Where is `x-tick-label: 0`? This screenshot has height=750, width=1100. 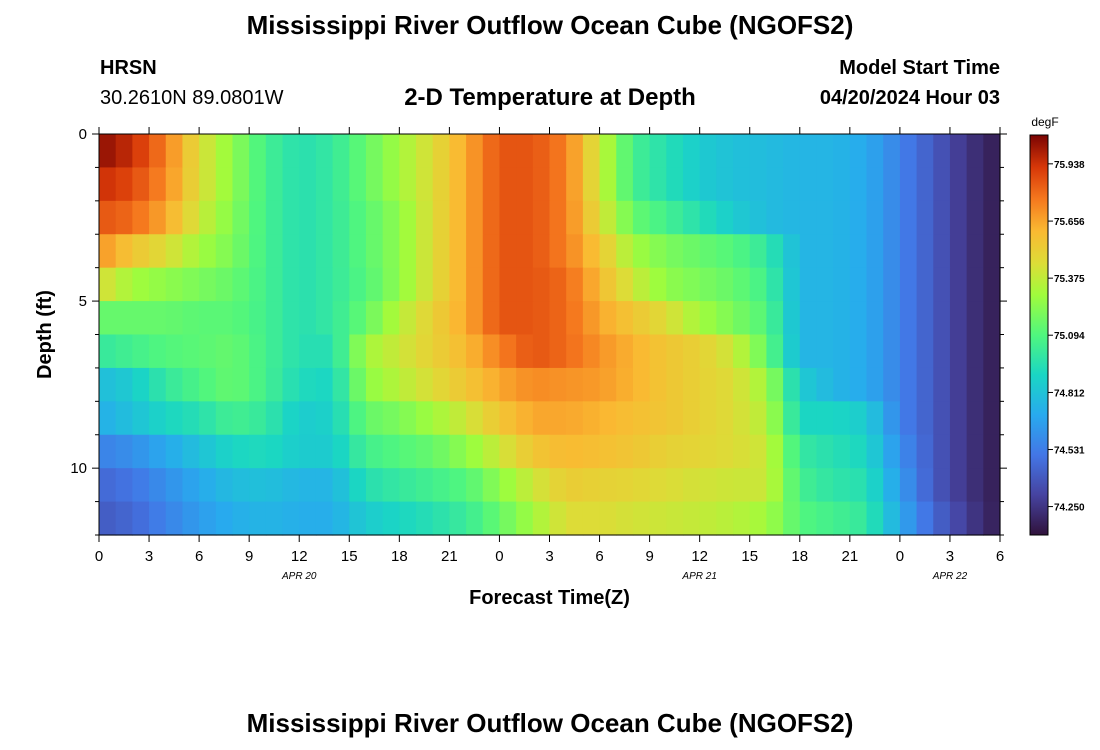
x-tick-label: 0 is located at coordinates (900, 556).